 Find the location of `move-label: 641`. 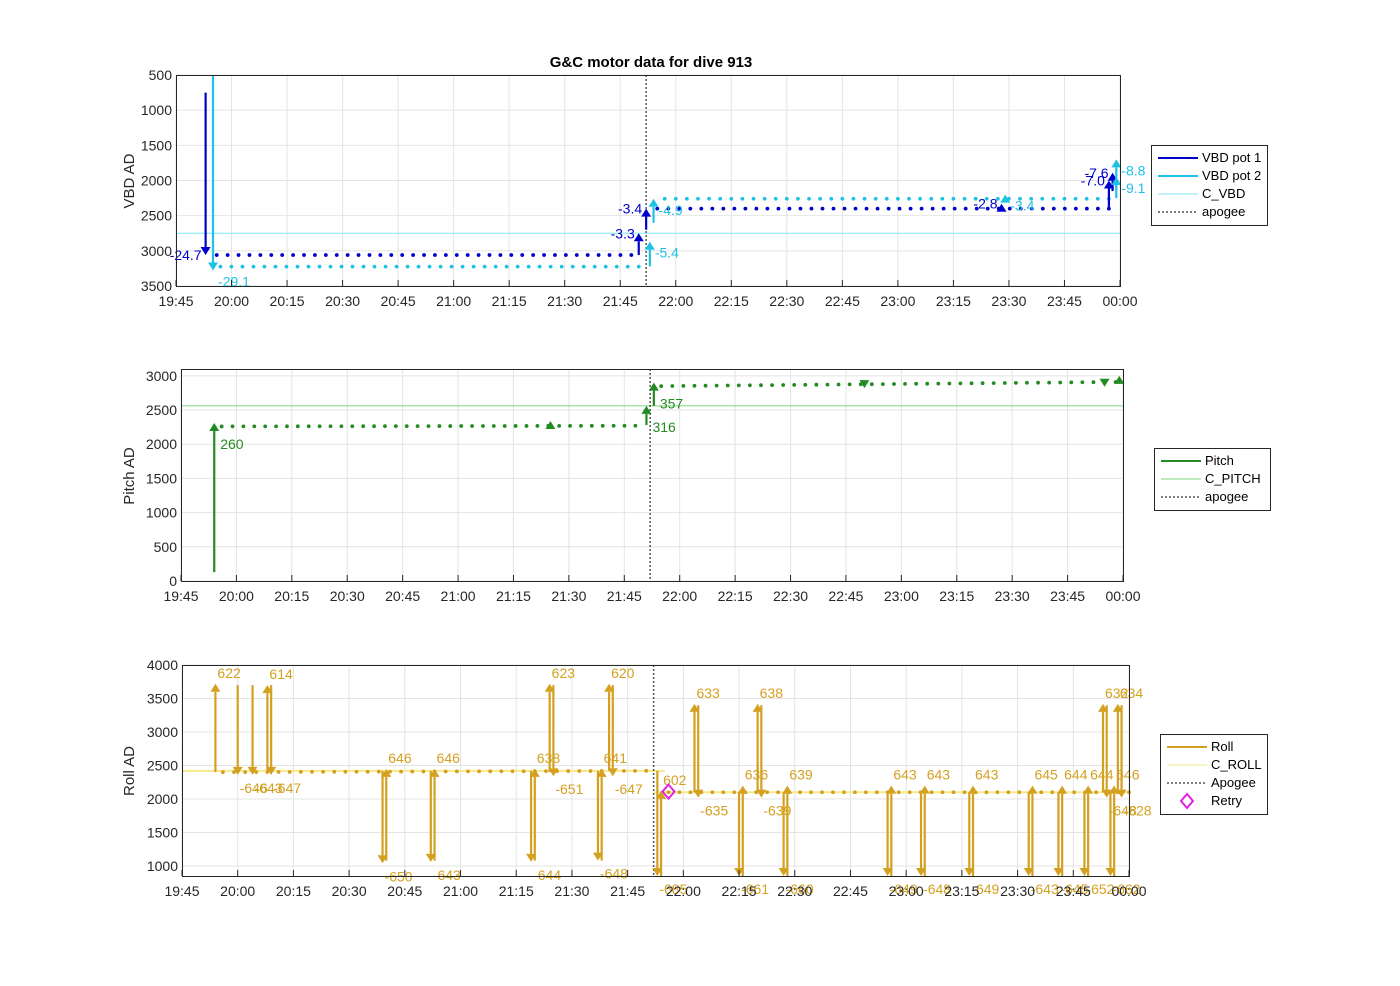

move-label: 641 is located at coordinates (616, 758).